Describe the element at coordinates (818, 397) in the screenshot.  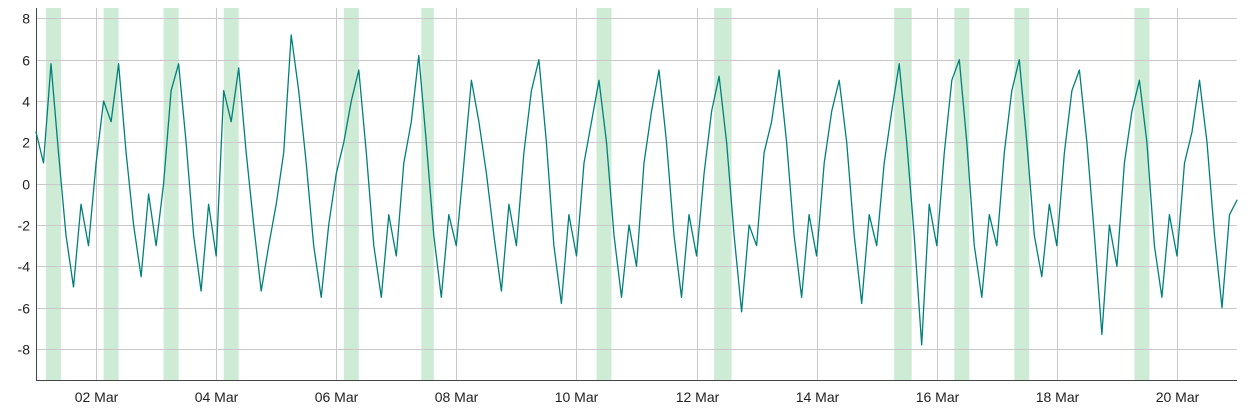
I see `x-tick-label: 14 Mar` at that location.